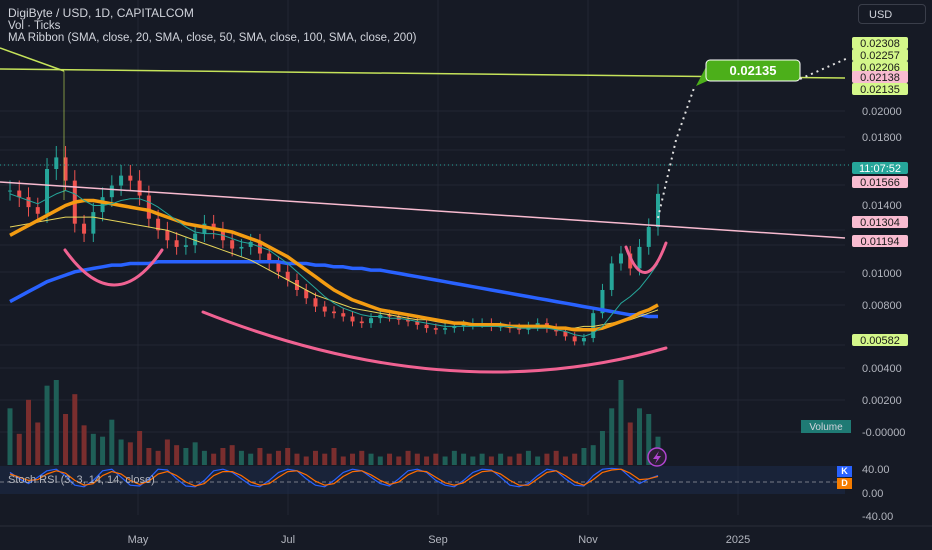 The width and height of the screenshot is (932, 550). I want to click on y-tick-label: 0.00400, so click(882, 369).